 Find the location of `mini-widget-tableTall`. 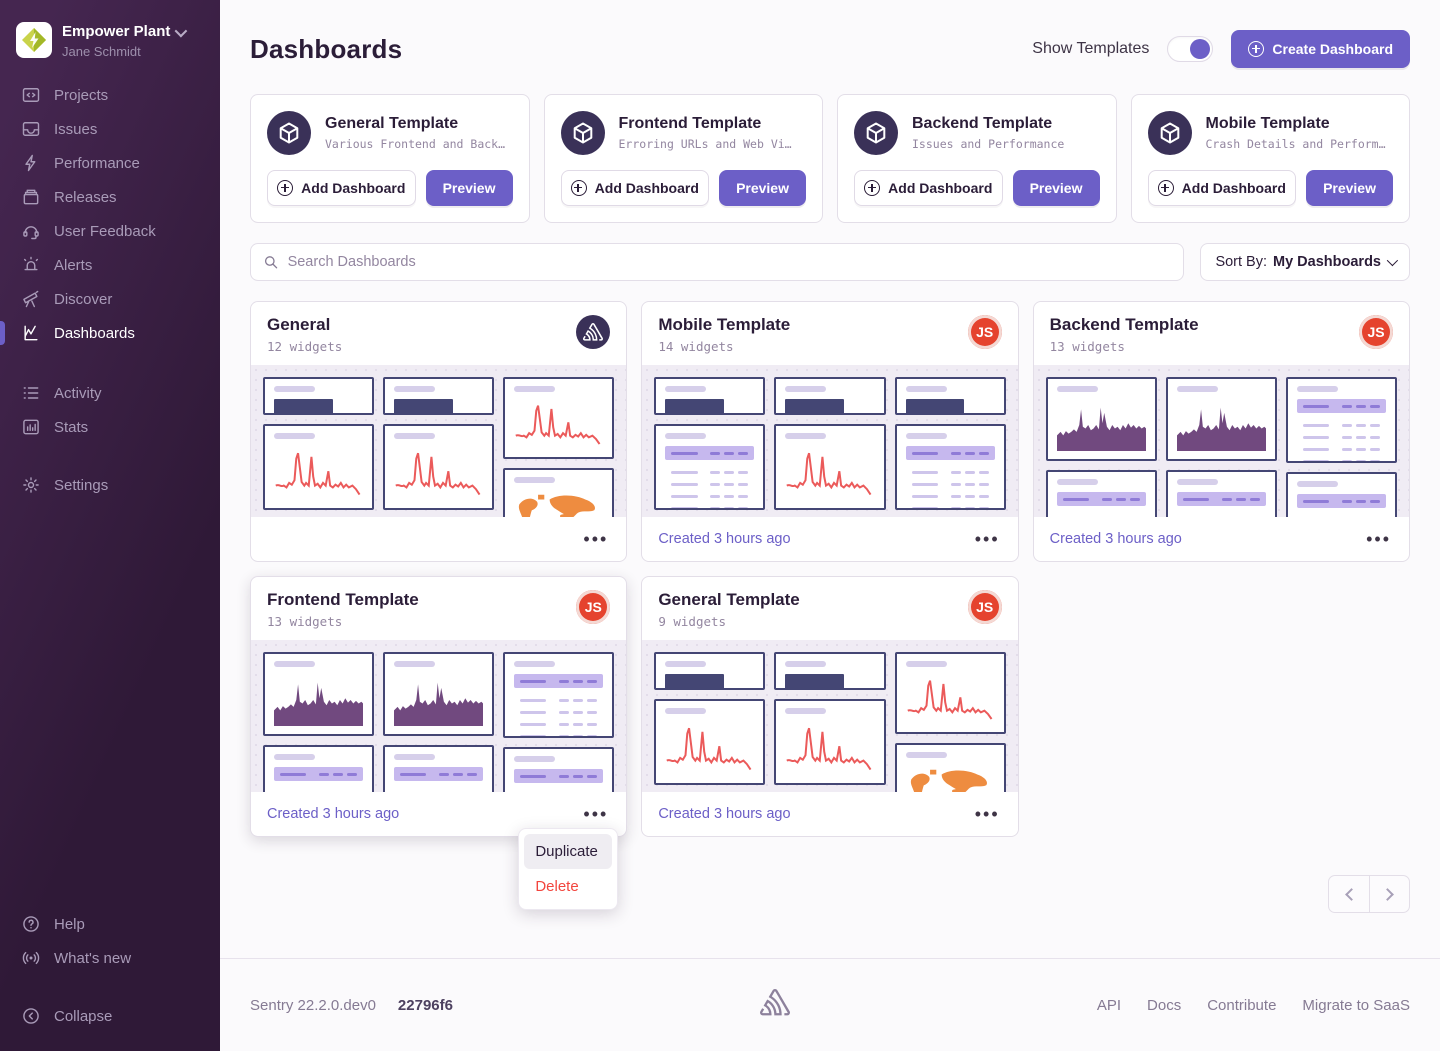

mini-widget-tableTall is located at coordinates (559, 695).